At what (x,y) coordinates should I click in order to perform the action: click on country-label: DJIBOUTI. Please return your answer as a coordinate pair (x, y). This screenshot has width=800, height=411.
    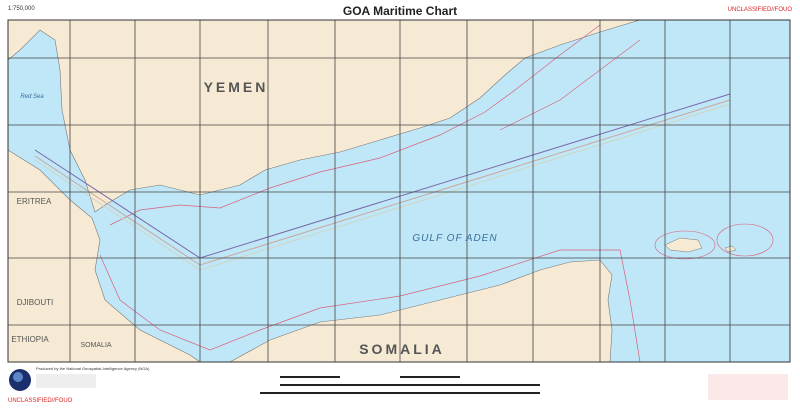
    Looking at the image, I should click on (35, 302).